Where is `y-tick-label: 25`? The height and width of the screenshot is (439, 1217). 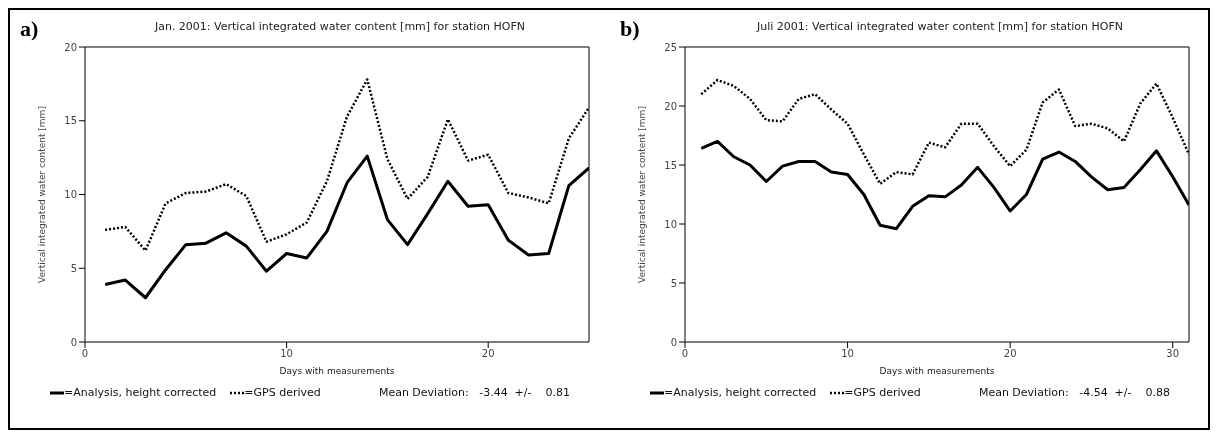
y-tick-label: 25 is located at coordinates (670, 47).